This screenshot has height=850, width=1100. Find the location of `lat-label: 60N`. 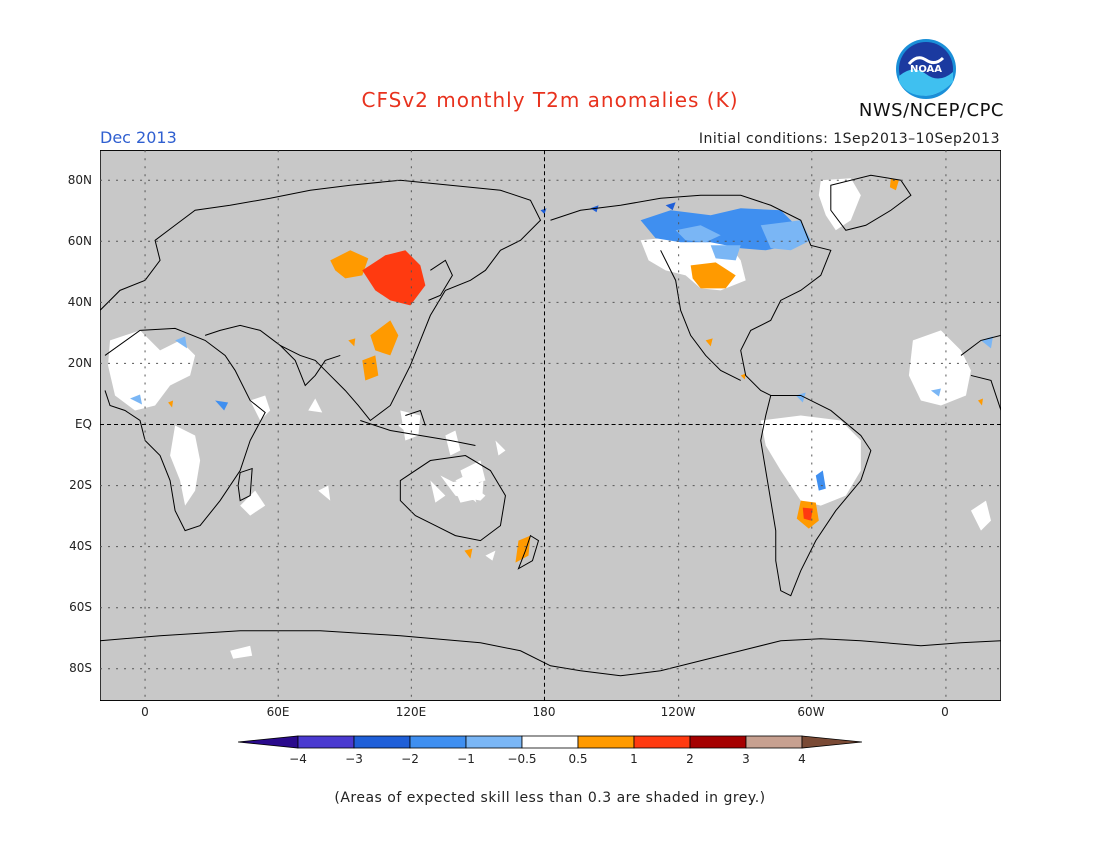

lat-label: 60N is located at coordinates (79, 241).